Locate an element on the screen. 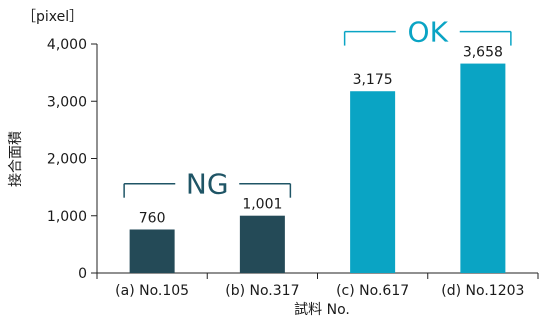 Image resolution: width=540 pixels, height=324 pixels. y-tick-label: 3,000 is located at coordinates (67, 102).